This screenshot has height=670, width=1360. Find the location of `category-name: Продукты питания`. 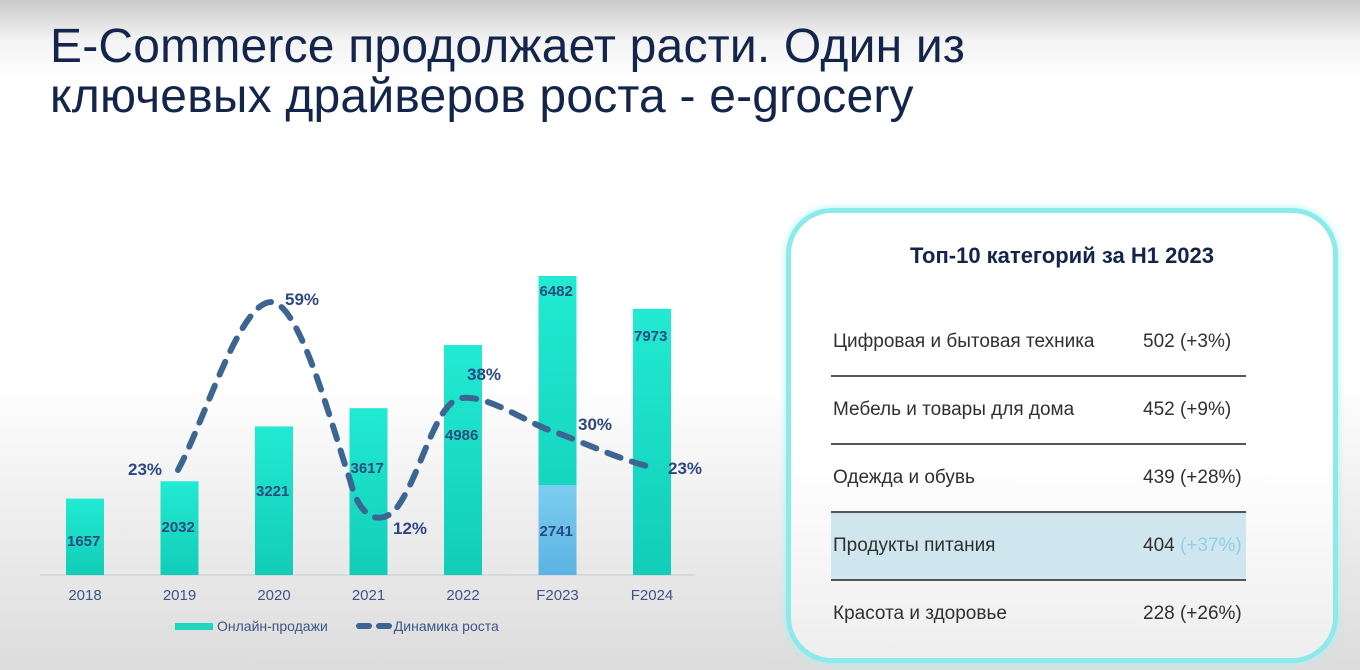

category-name: Продукты питания is located at coordinates (914, 545).